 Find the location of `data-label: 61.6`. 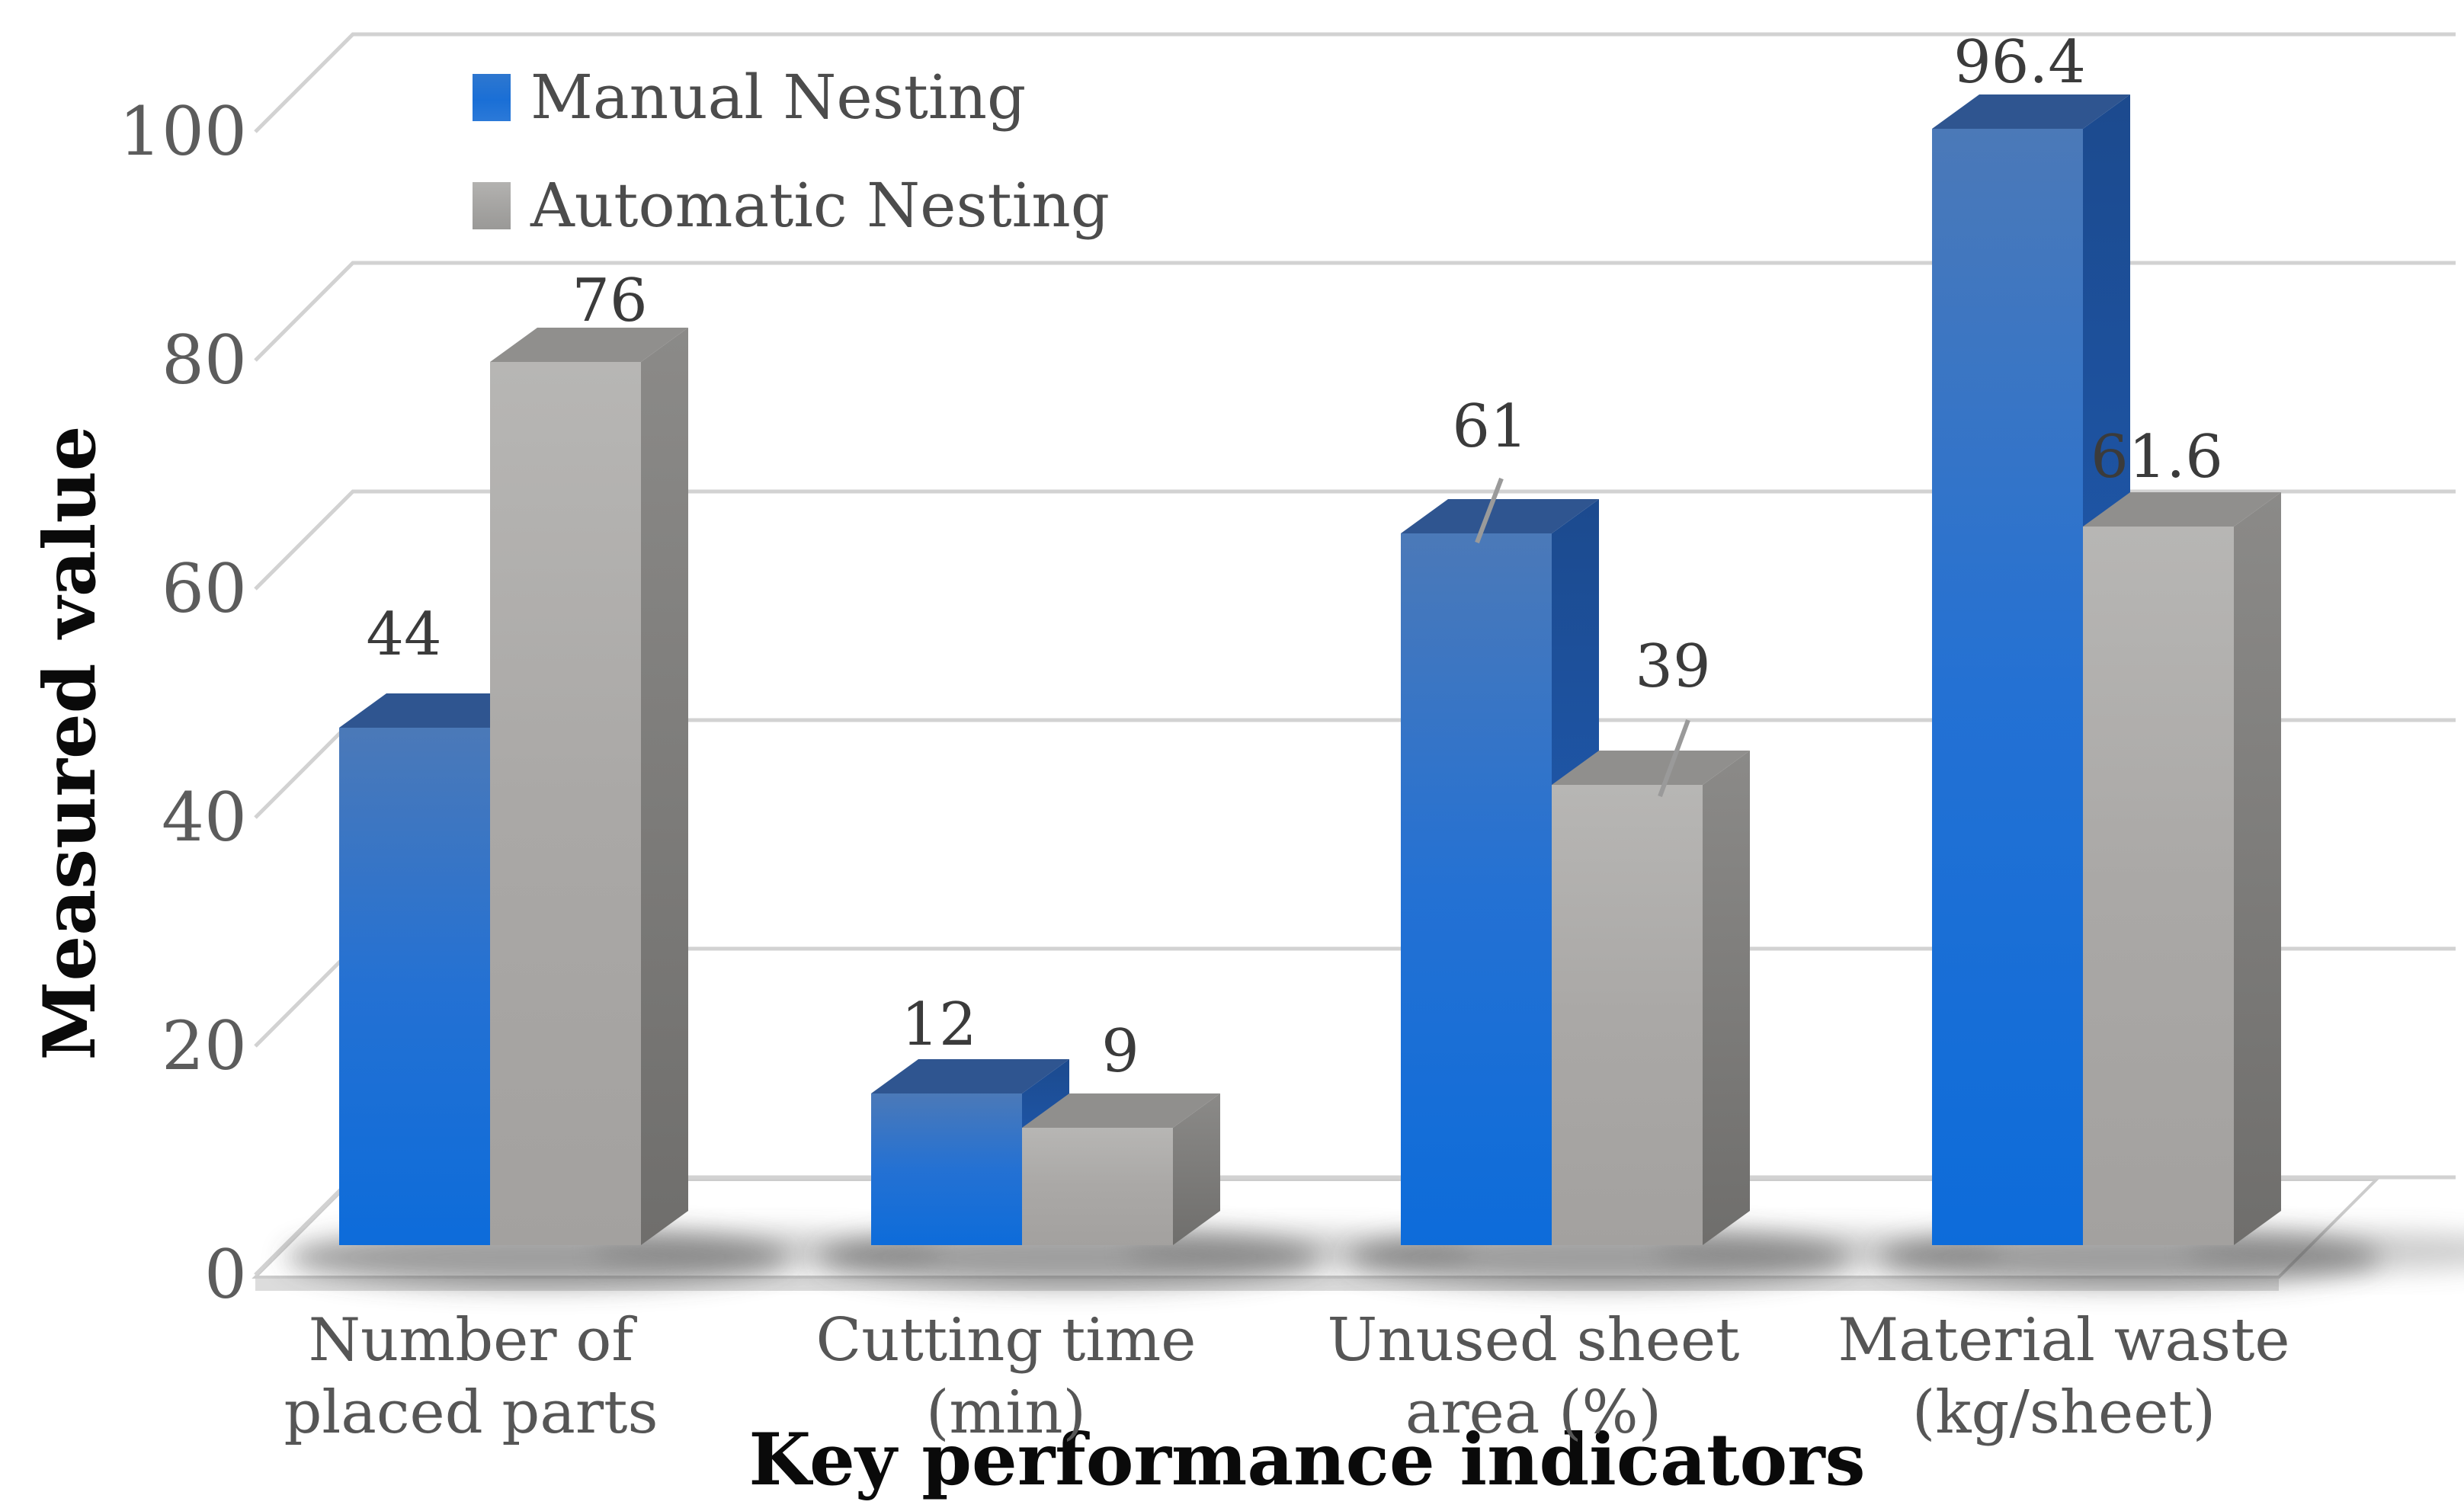

data-label: 61.6 is located at coordinates (2157, 457).